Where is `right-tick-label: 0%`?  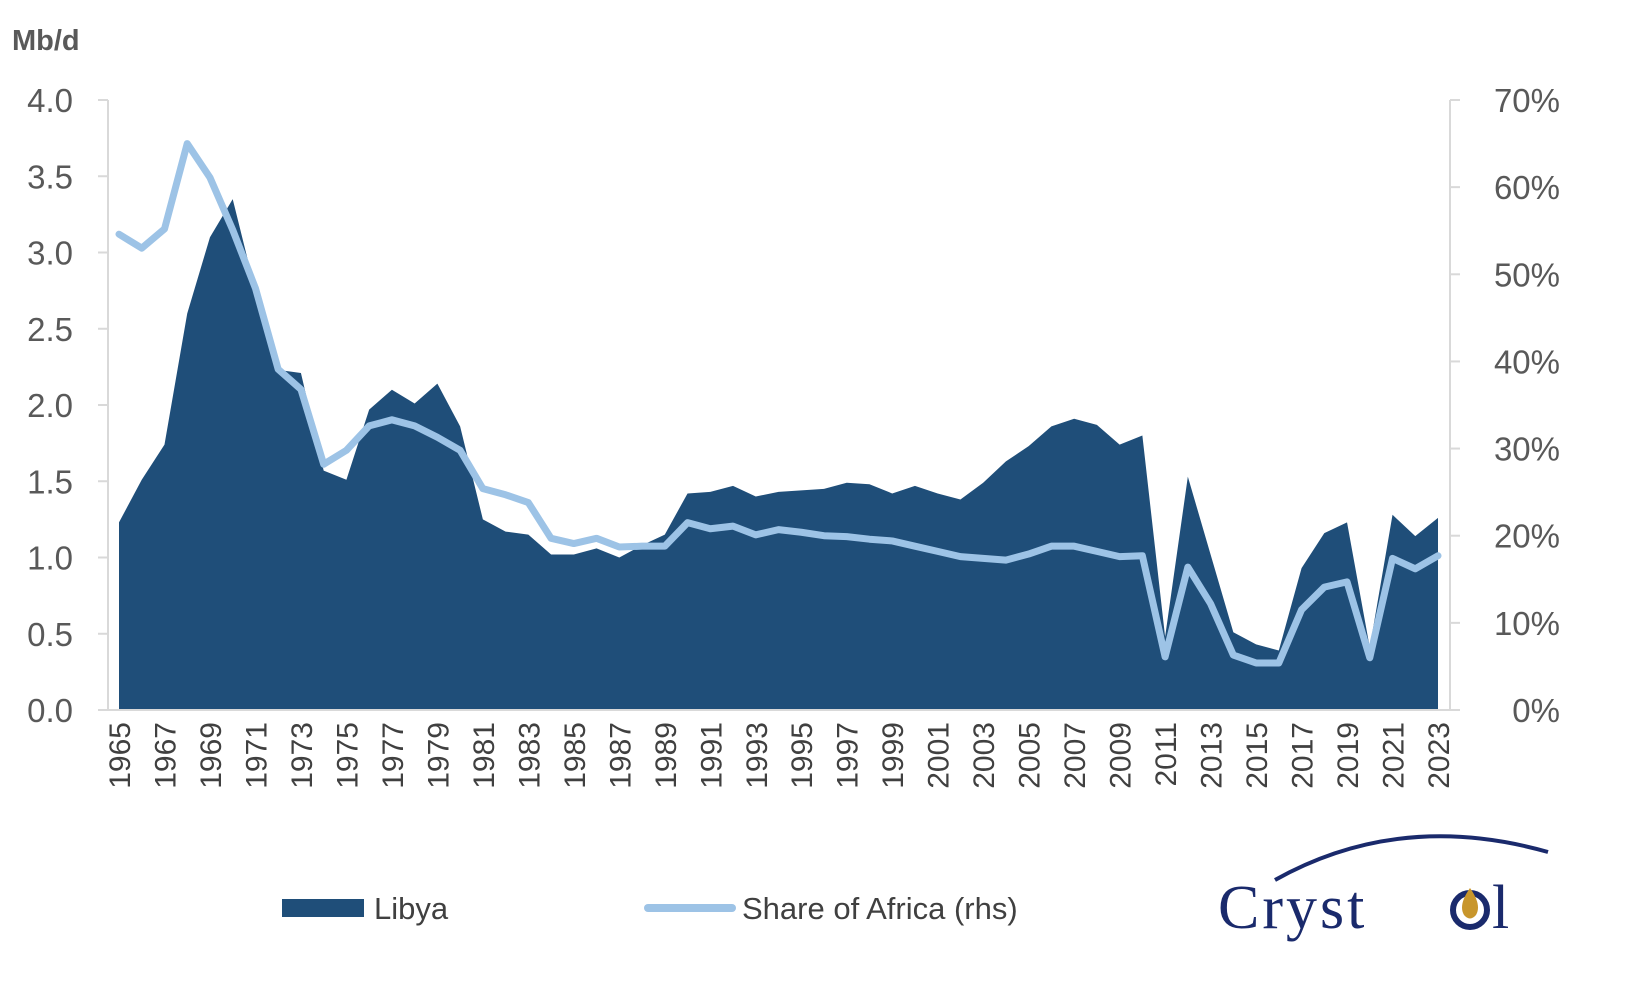
right-tick-label: 0% is located at coordinates (1536, 710).